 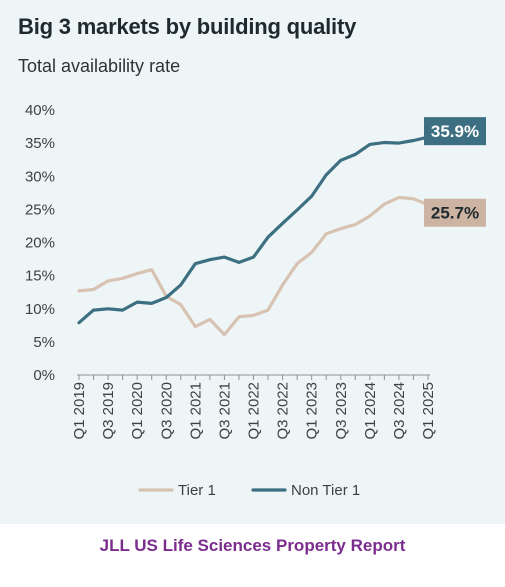 I want to click on y-tick-label: 40%, so click(x=40, y=110).